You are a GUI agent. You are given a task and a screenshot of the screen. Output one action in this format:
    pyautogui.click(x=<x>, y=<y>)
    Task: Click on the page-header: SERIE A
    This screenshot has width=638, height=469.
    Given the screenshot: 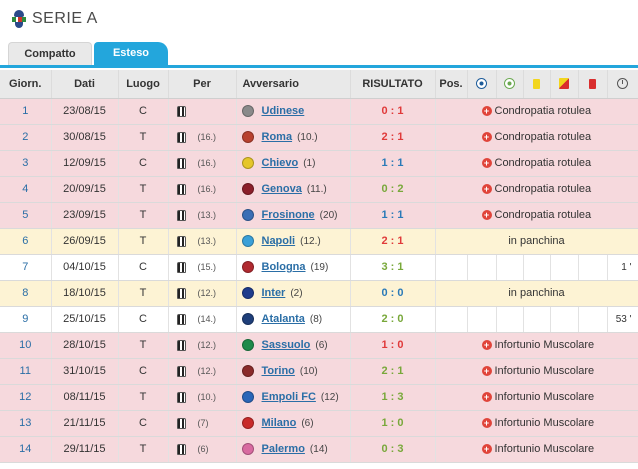 What is the action you would take?
    pyautogui.click(x=319, y=19)
    